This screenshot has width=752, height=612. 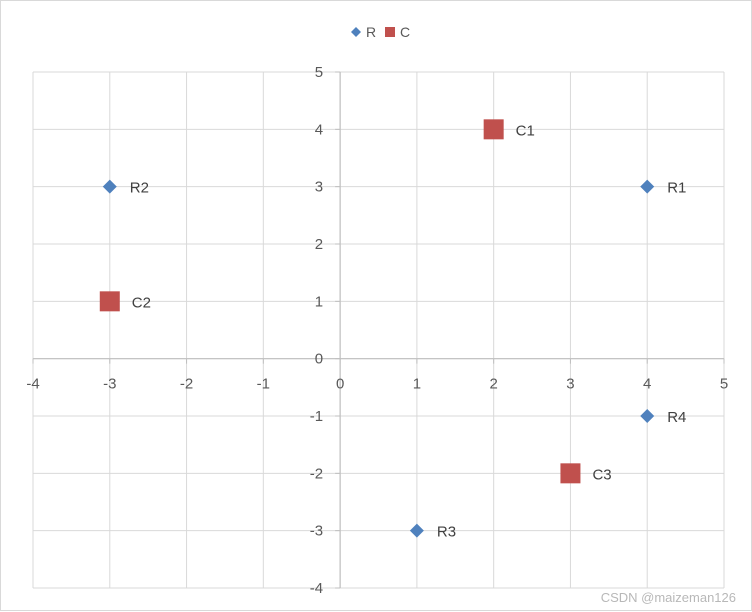 What do you see at coordinates (493, 384) in the screenshot?
I see `x-tick-label: 2` at bounding box center [493, 384].